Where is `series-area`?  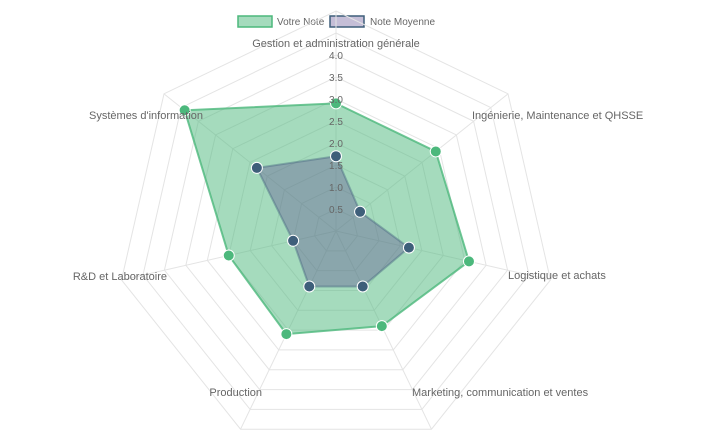
series-area is located at coordinates (333, 221).